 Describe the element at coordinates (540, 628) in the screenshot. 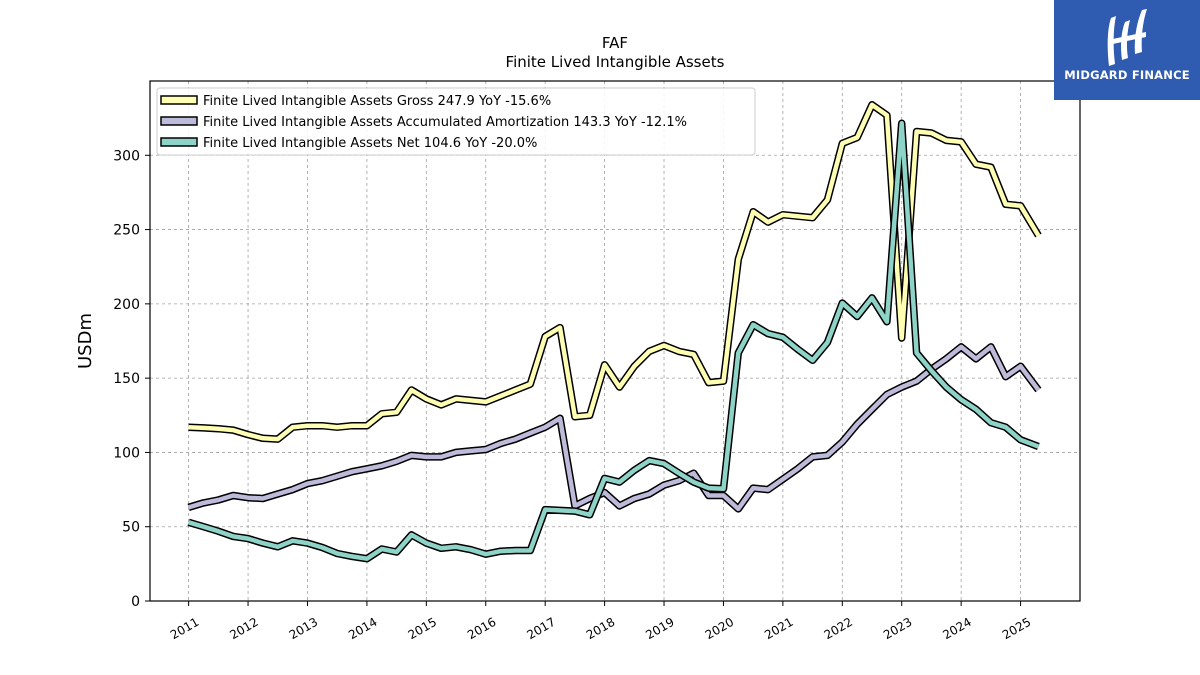

I see `x-tick-label: 2017` at that location.